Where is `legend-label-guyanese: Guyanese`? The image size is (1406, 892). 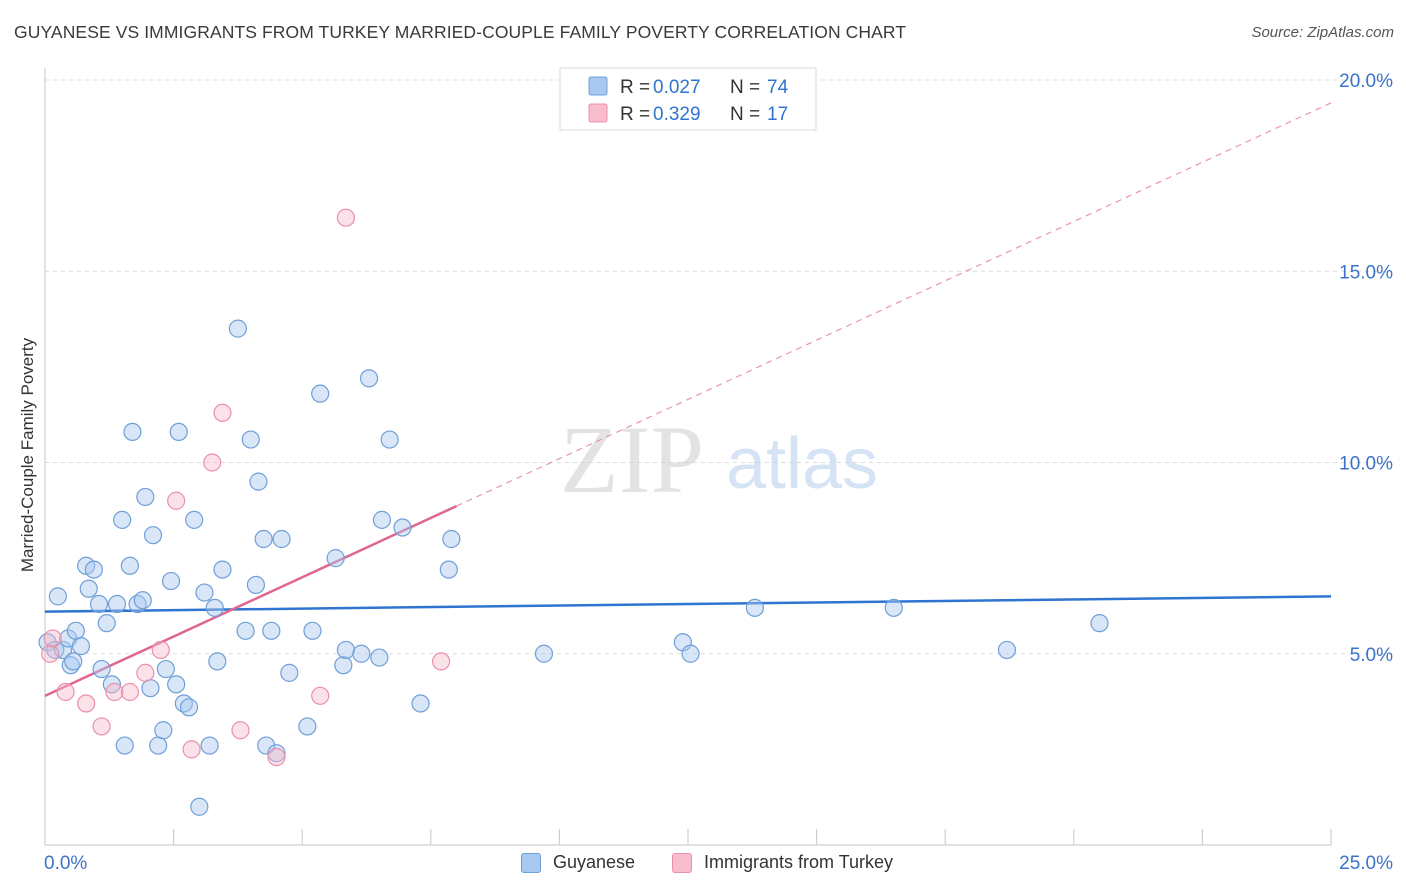
legend-label-guyanese: Guyanese is located at coordinates (594, 862).